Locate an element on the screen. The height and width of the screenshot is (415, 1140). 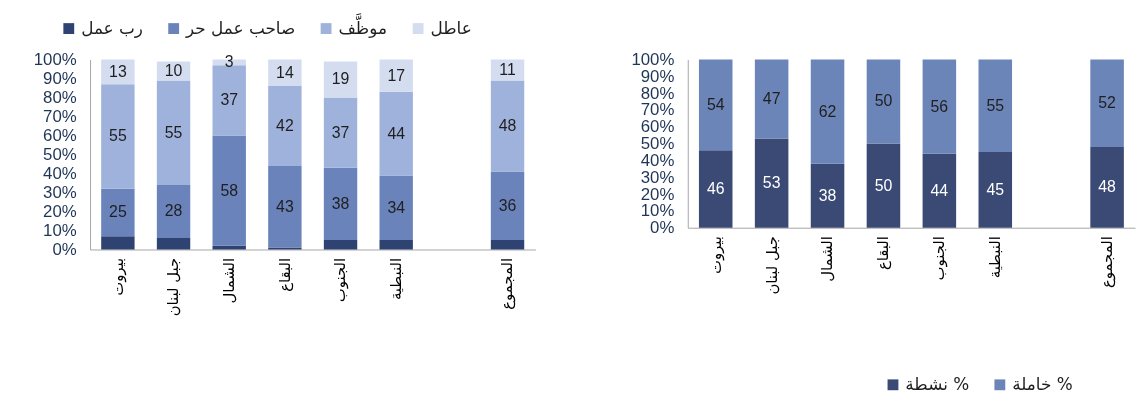
data-label: 38 is located at coordinates (827, 195).